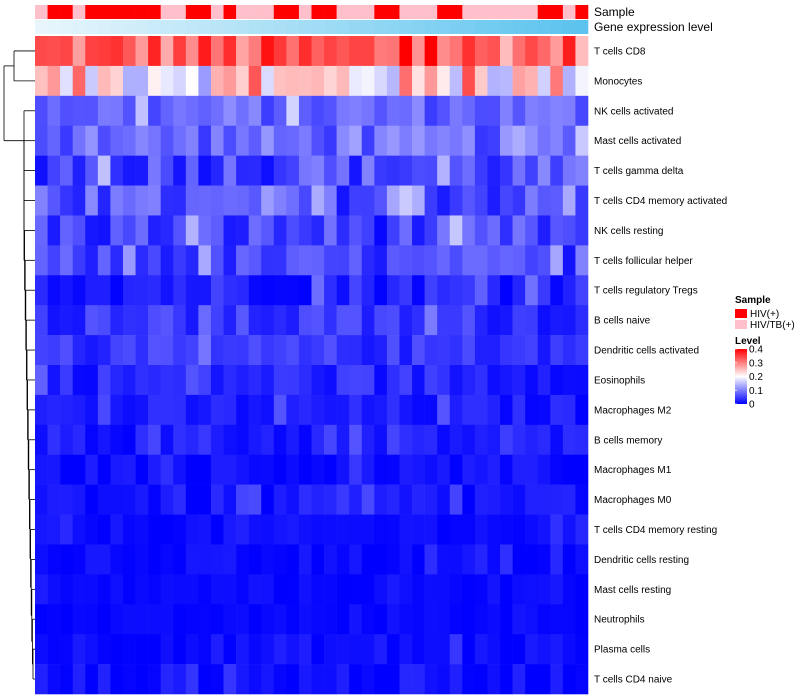  I want to click on legend-swatch-hiv, so click(741, 313).